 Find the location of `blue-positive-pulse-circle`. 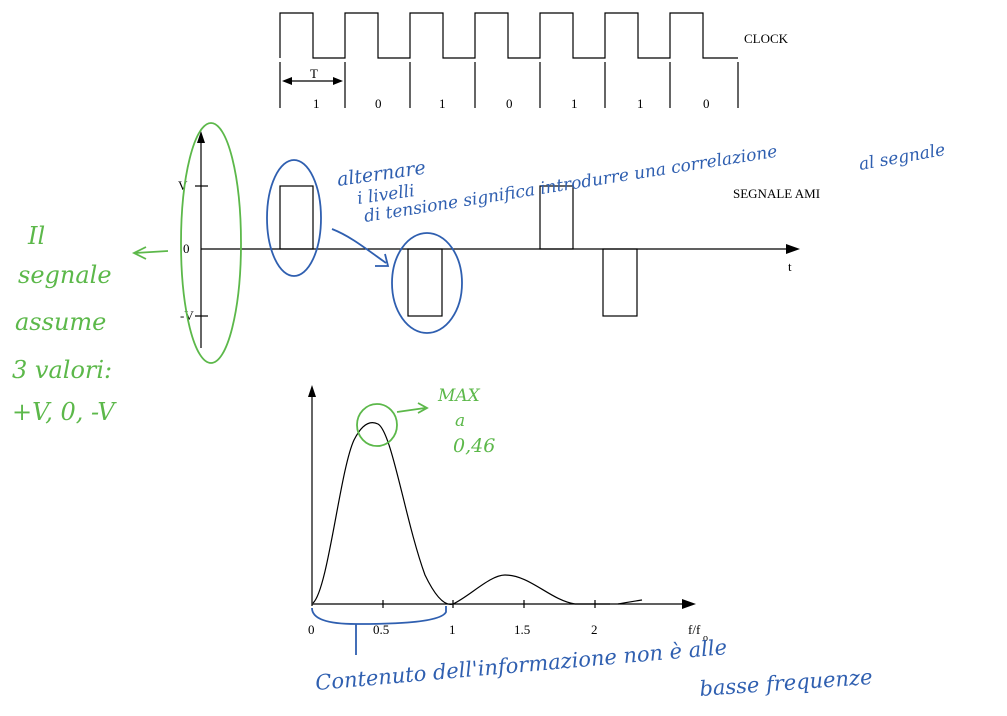

blue-positive-pulse-circle is located at coordinates (294, 218).